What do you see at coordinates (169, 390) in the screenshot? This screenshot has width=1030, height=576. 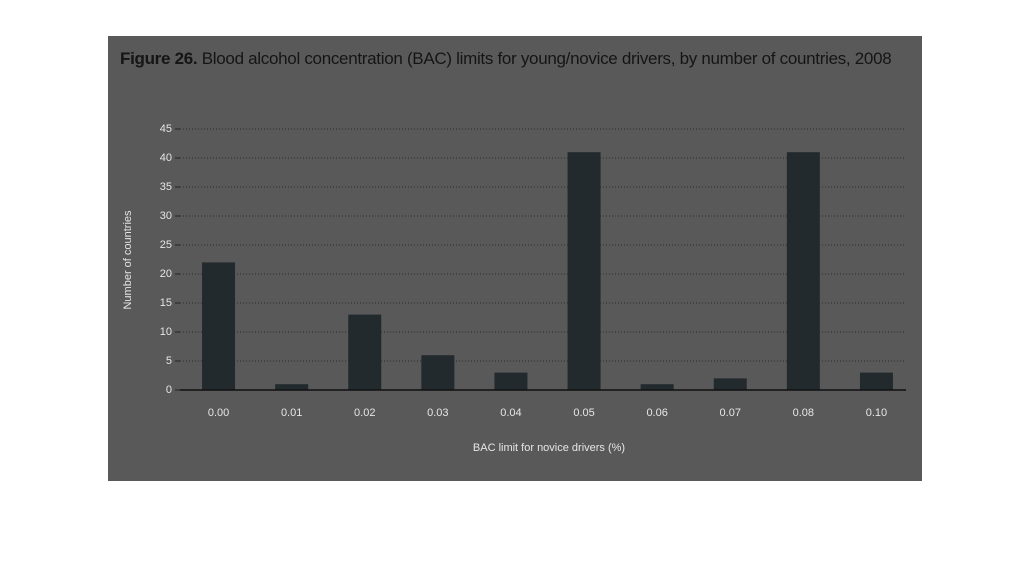 I see `y-tick-label: 0` at bounding box center [169, 390].